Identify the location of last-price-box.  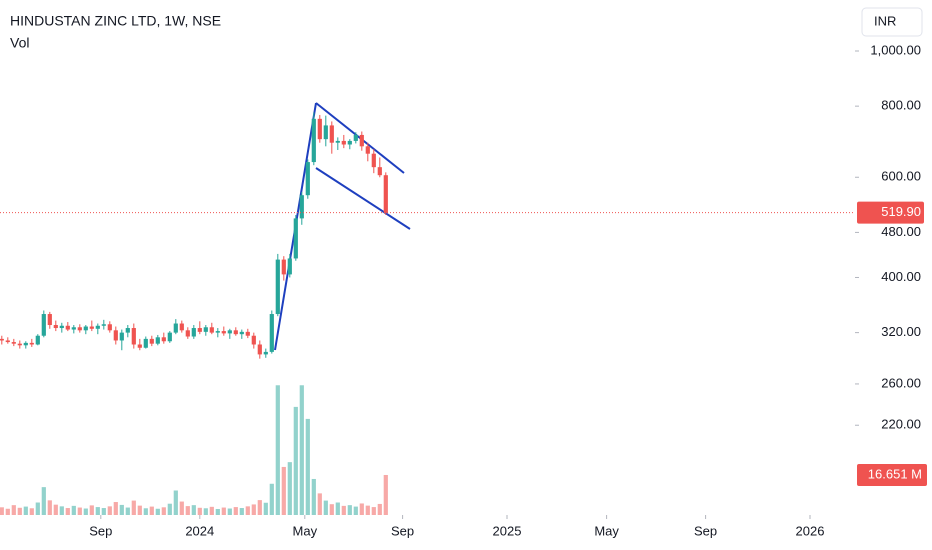
(890, 212).